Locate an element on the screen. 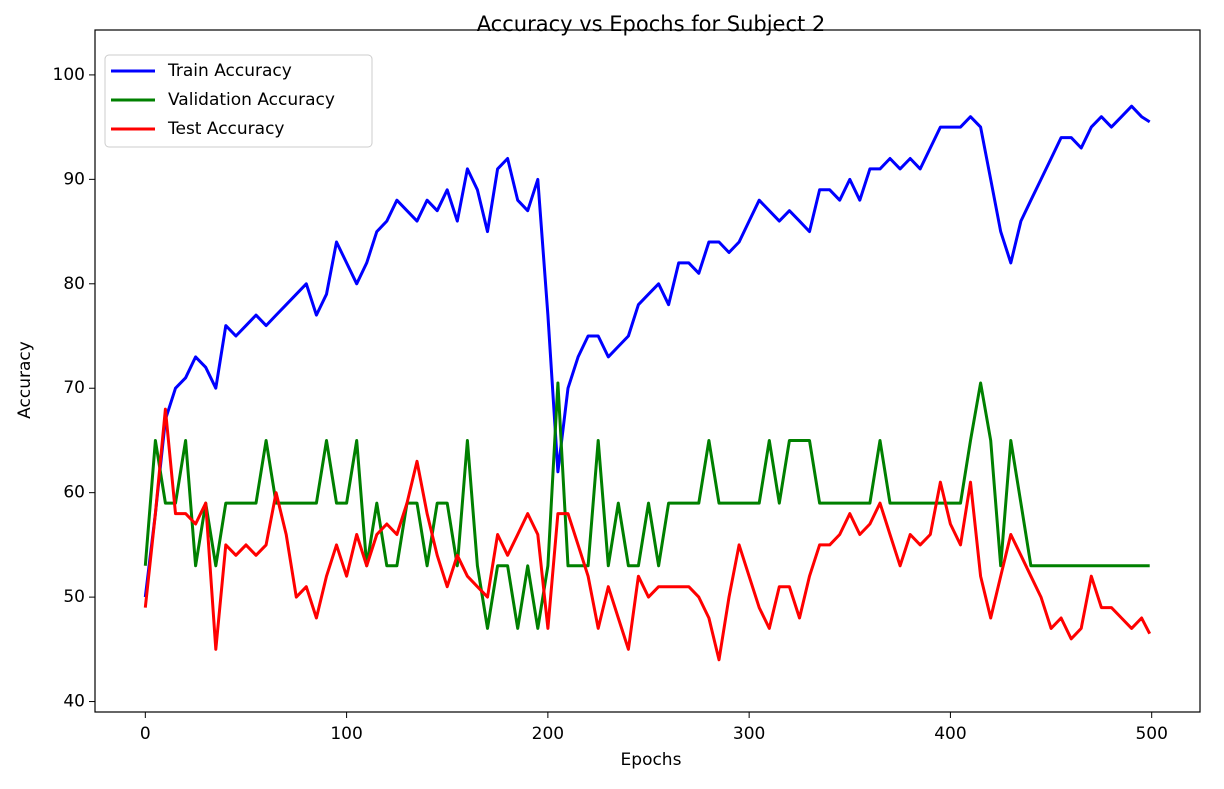  y-tick-label: 50 is located at coordinates (74, 597).